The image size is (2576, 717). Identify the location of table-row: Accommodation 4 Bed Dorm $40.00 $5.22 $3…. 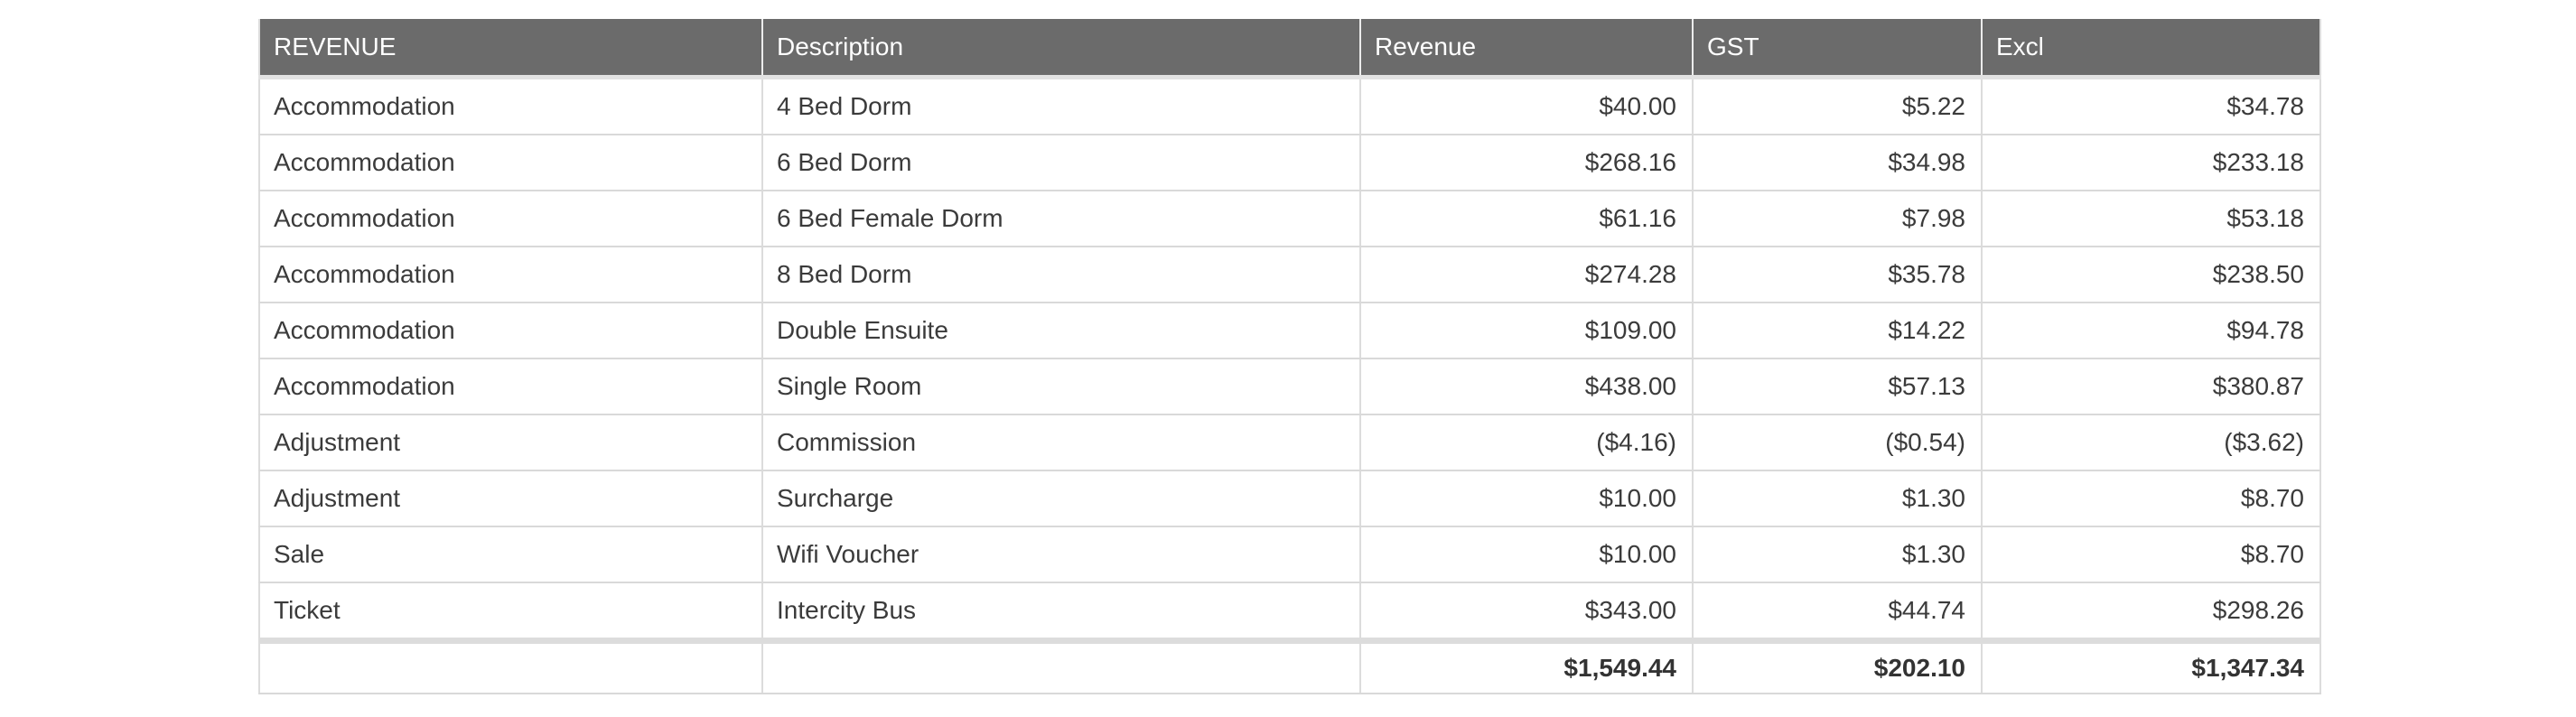
(1289, 106).